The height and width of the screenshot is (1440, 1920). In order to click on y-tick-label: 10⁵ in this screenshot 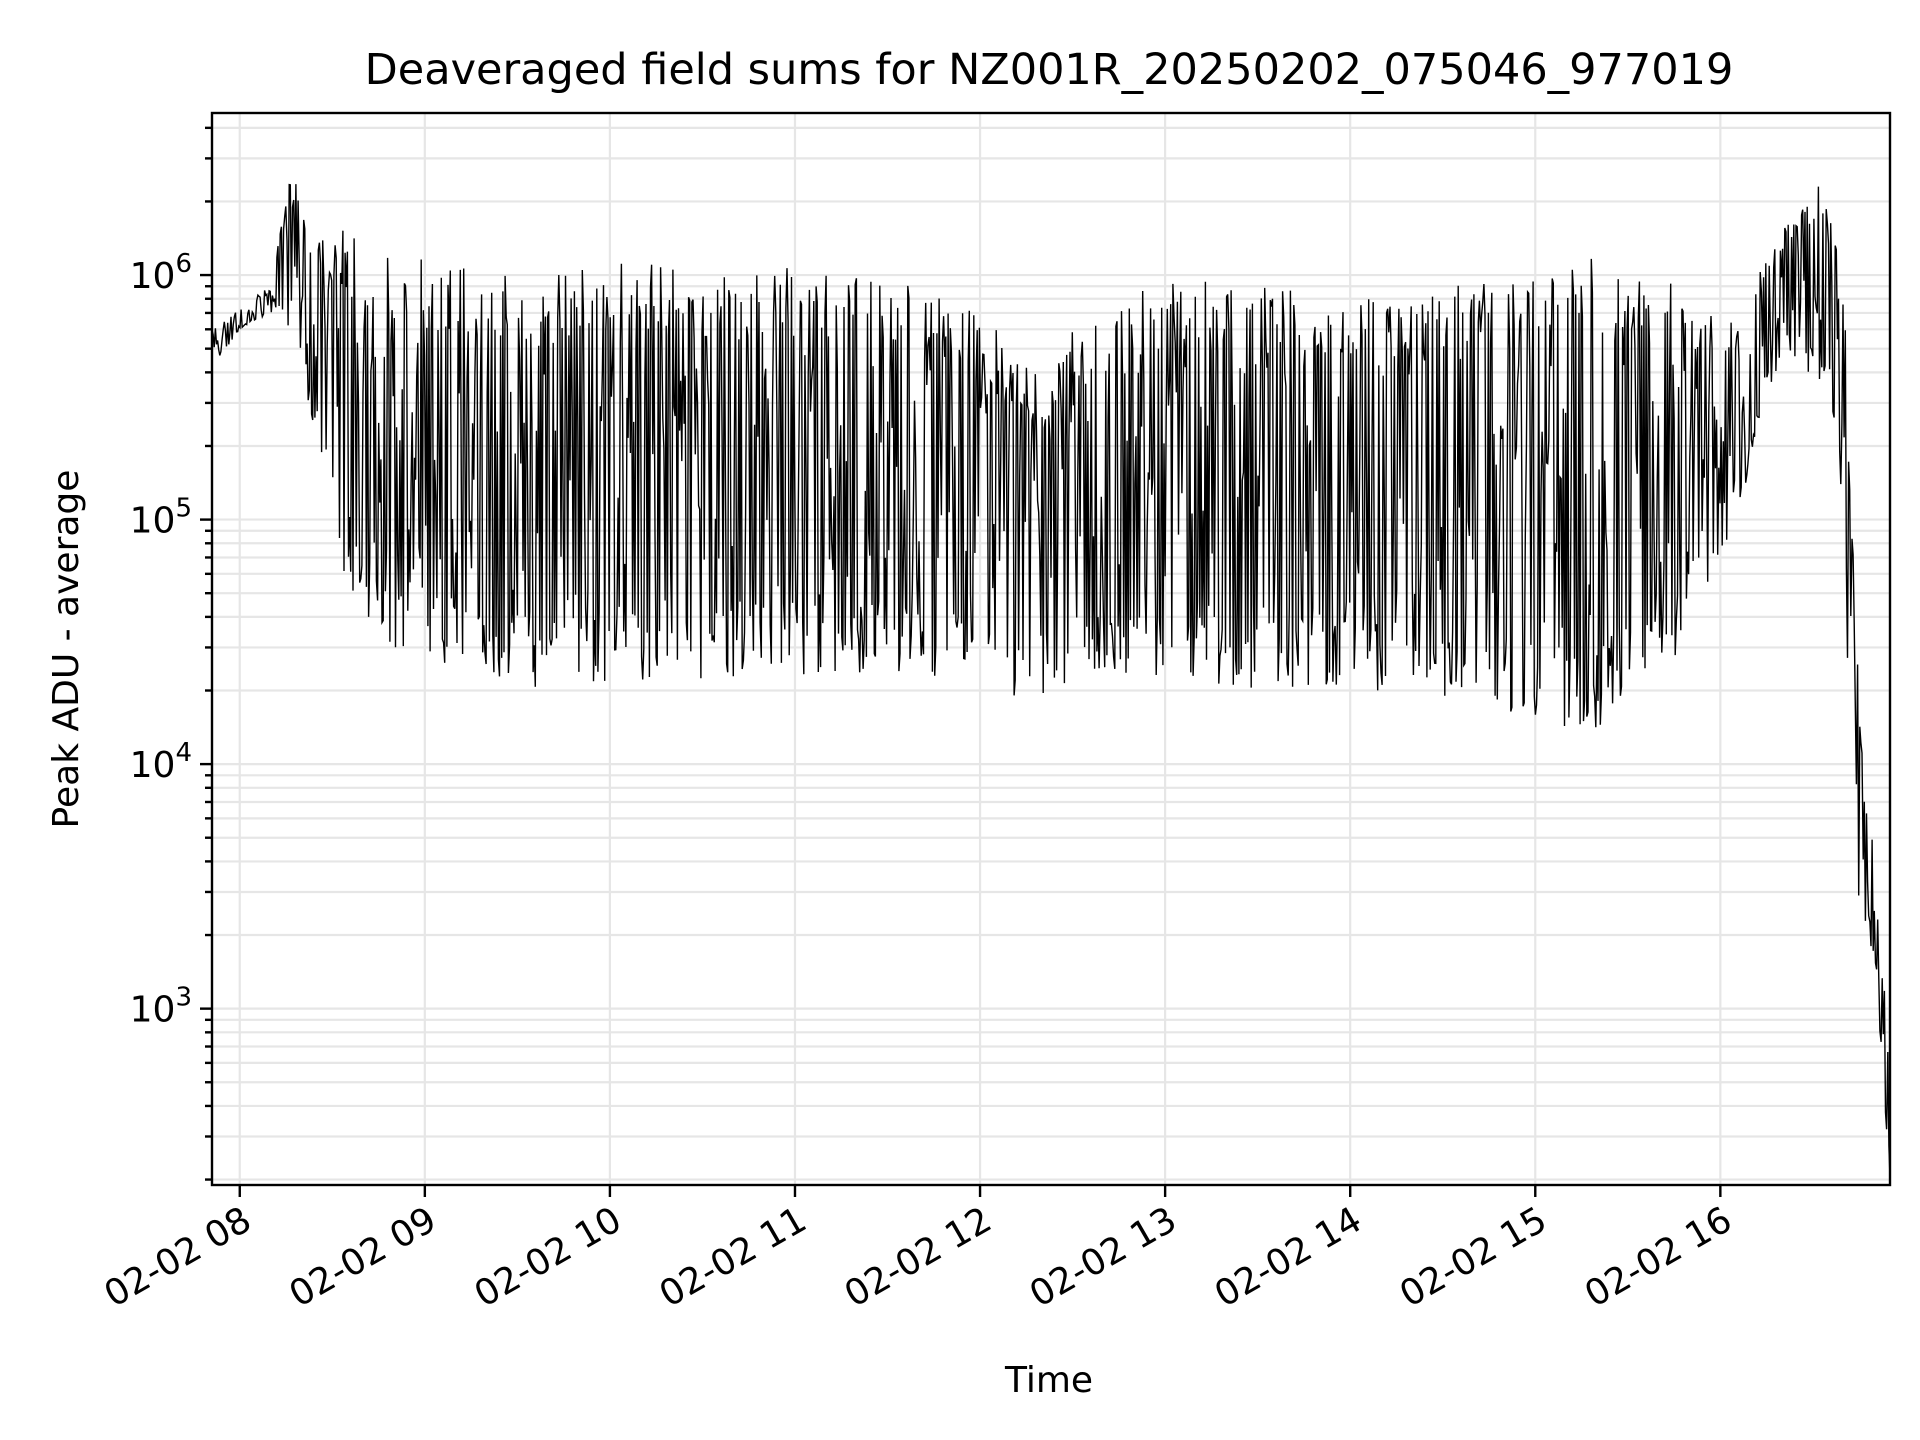, I will do `click(161, 518)`.